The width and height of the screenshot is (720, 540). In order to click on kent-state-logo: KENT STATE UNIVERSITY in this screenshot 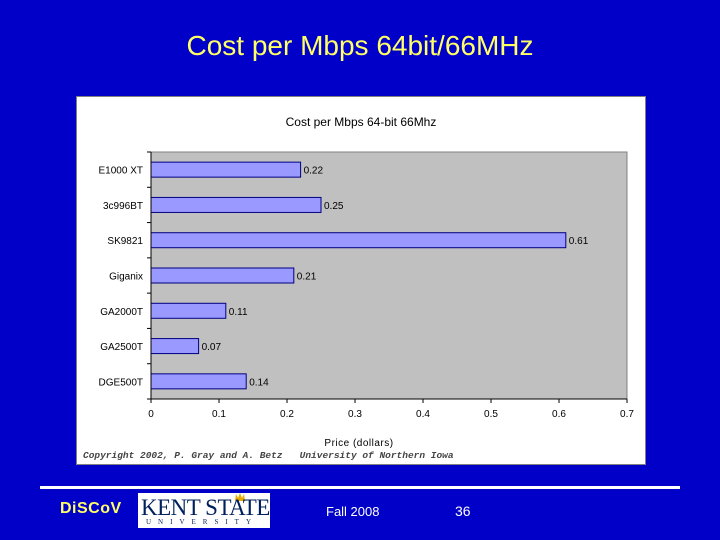, I will do `click(204, 510)`.